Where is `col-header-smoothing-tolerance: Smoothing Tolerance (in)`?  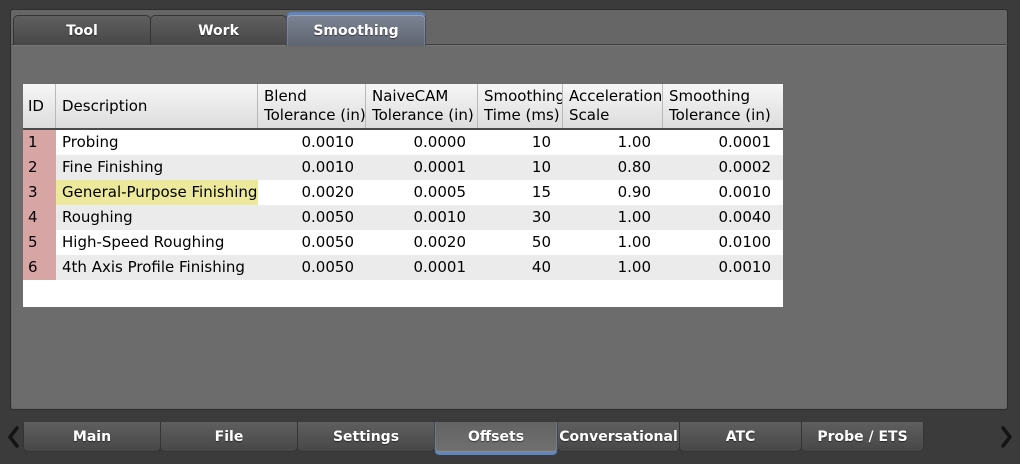 col-header-smoothing-tolerance: Smoothing Tolerance (in) is located at coordinates (723, 106).